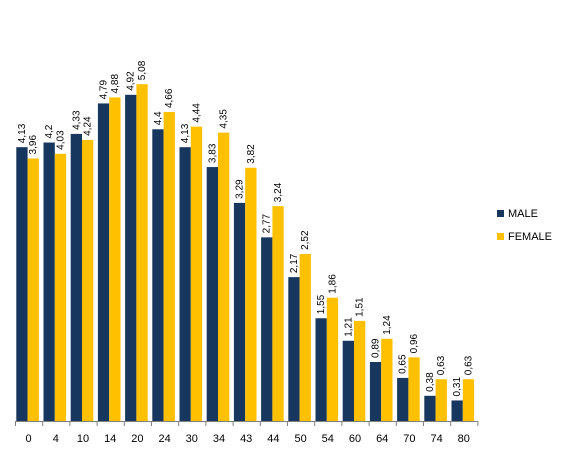 Image resolution: width=566 pixels, height=460 pixels. Describe the element at coordinates (240, 189) in the screenshot. I see `data-label-male: 3,29` at that location.